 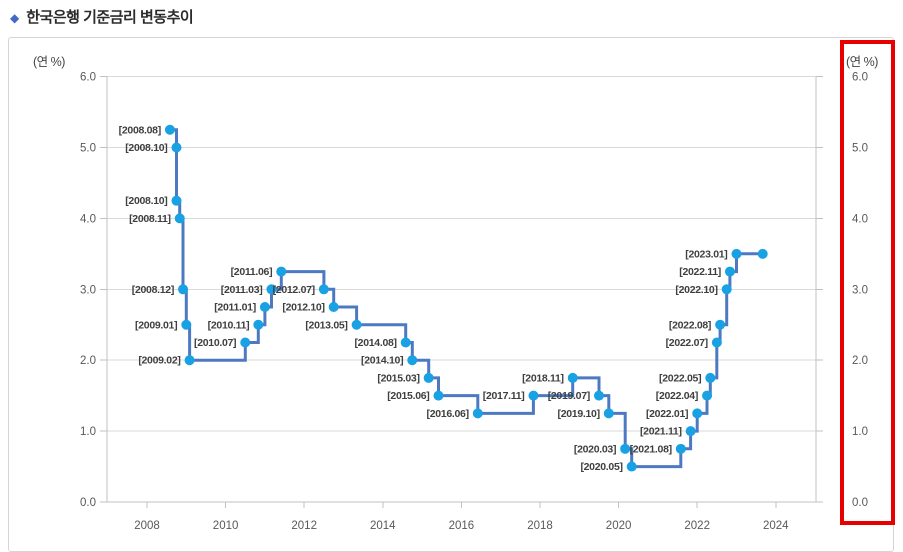 What do you see at coordinates (229, 325) in the screenshot?
I see `data-point-label: [2010.11]` at bounding box center [229, 325].